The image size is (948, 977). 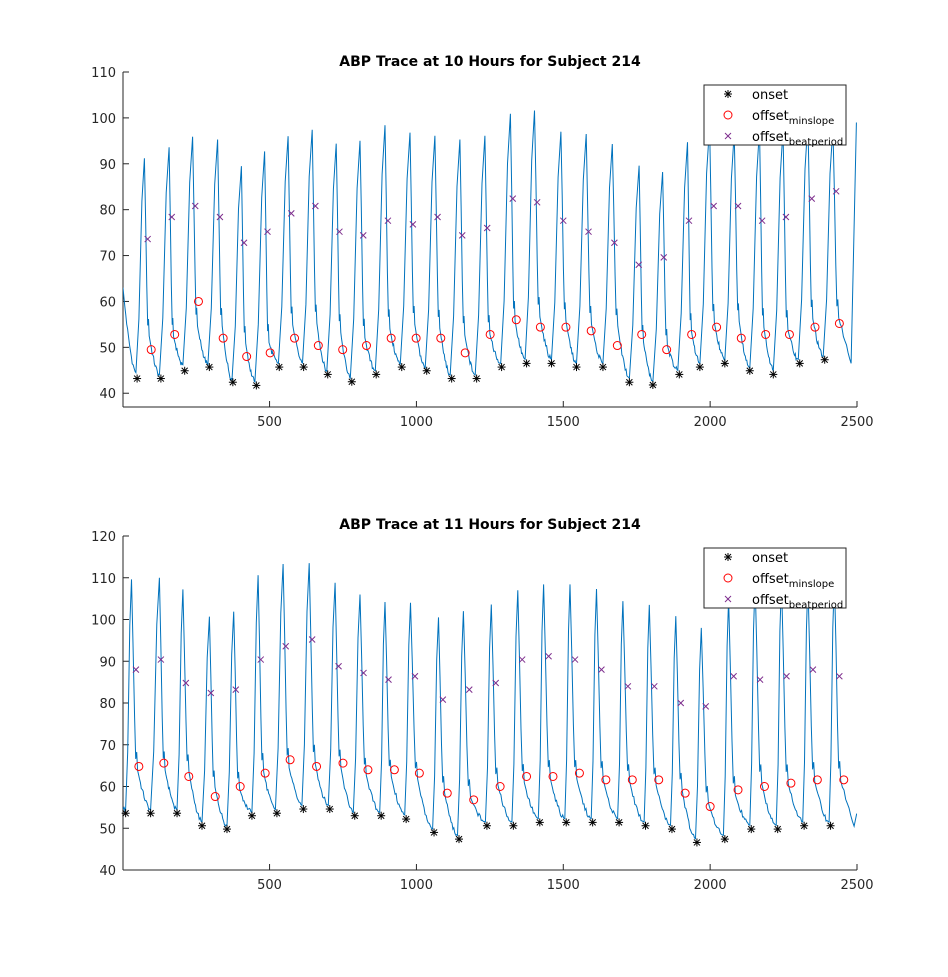 I want to click on legend-marker-onset, so click(x=728, y=557).